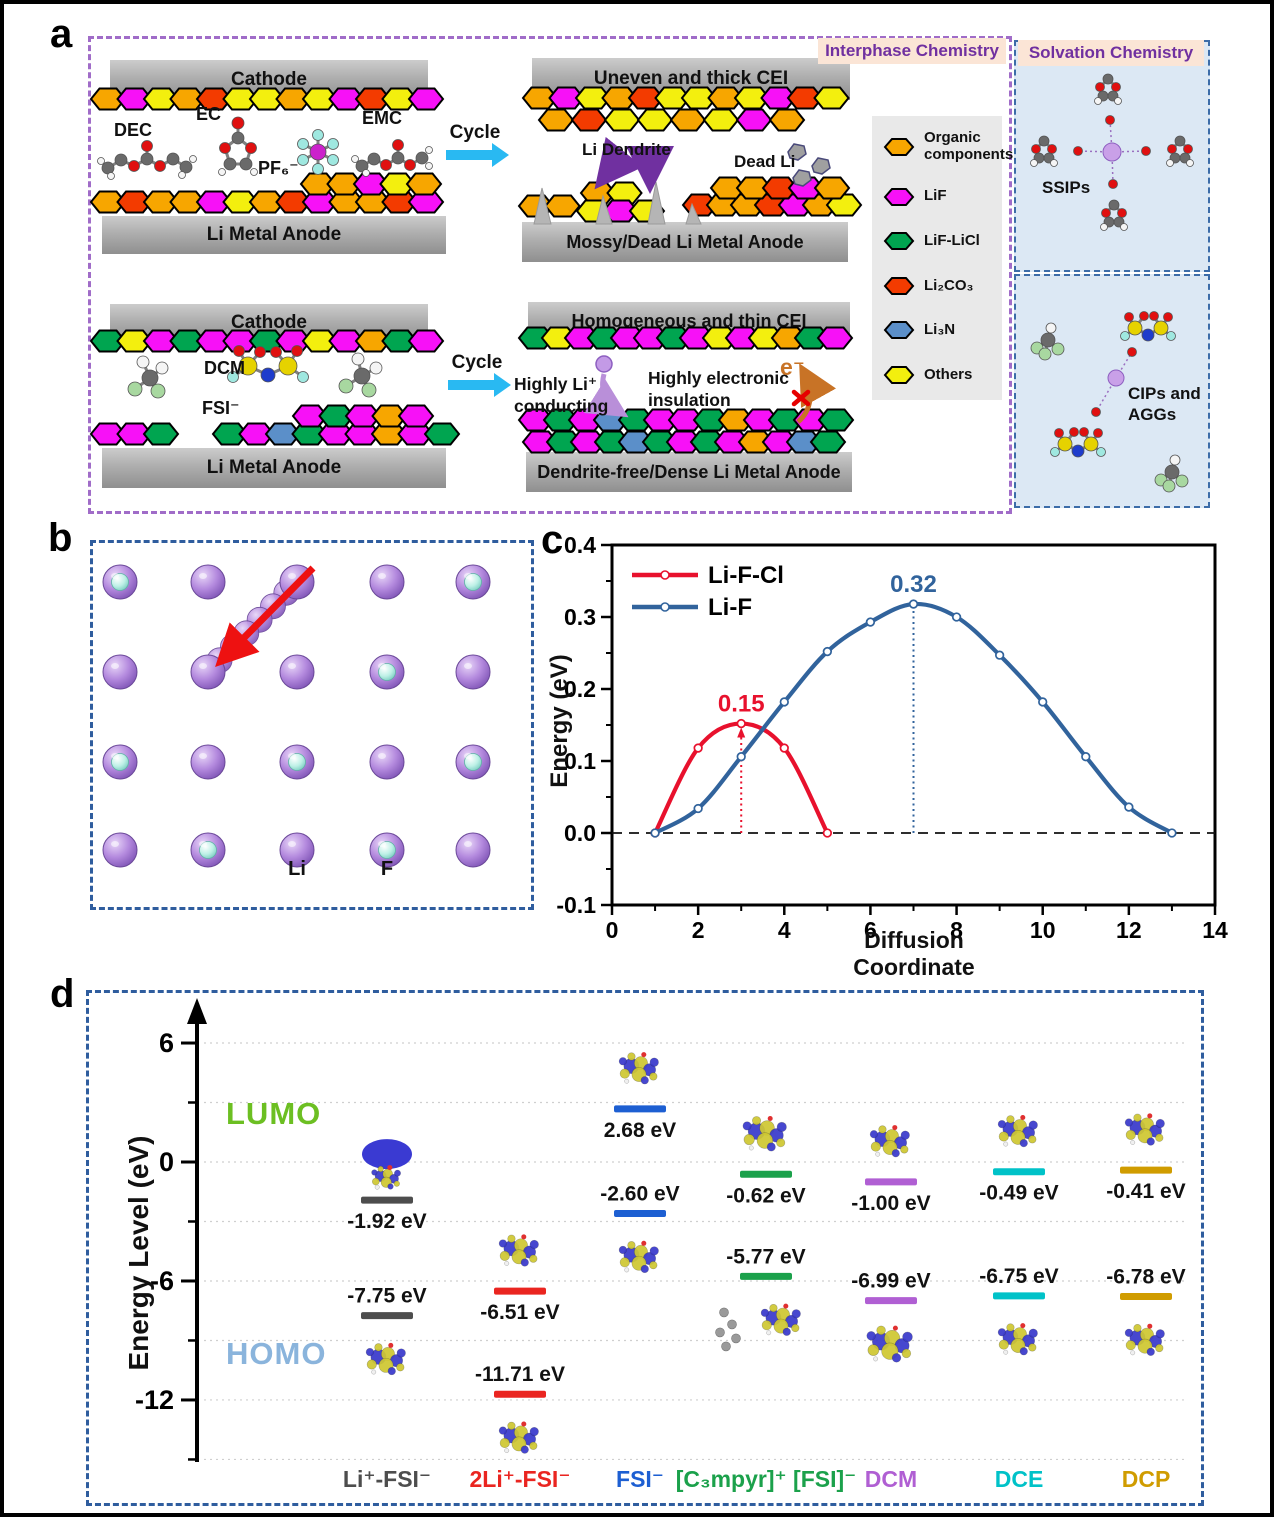  What do you see at coordinates (477, 362) in the screenshot?
I see `cycle-label-bottom: Cycle` at bounding box center [477, 362].